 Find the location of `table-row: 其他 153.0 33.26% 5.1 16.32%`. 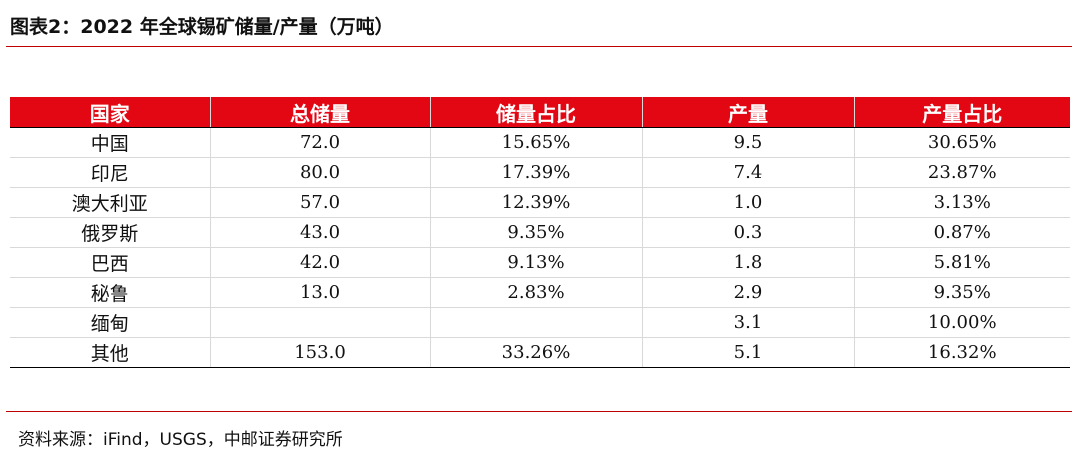

table-row: 其他 153.0 33.26% 5.1 16.32% is located at coordinates (540, 352).